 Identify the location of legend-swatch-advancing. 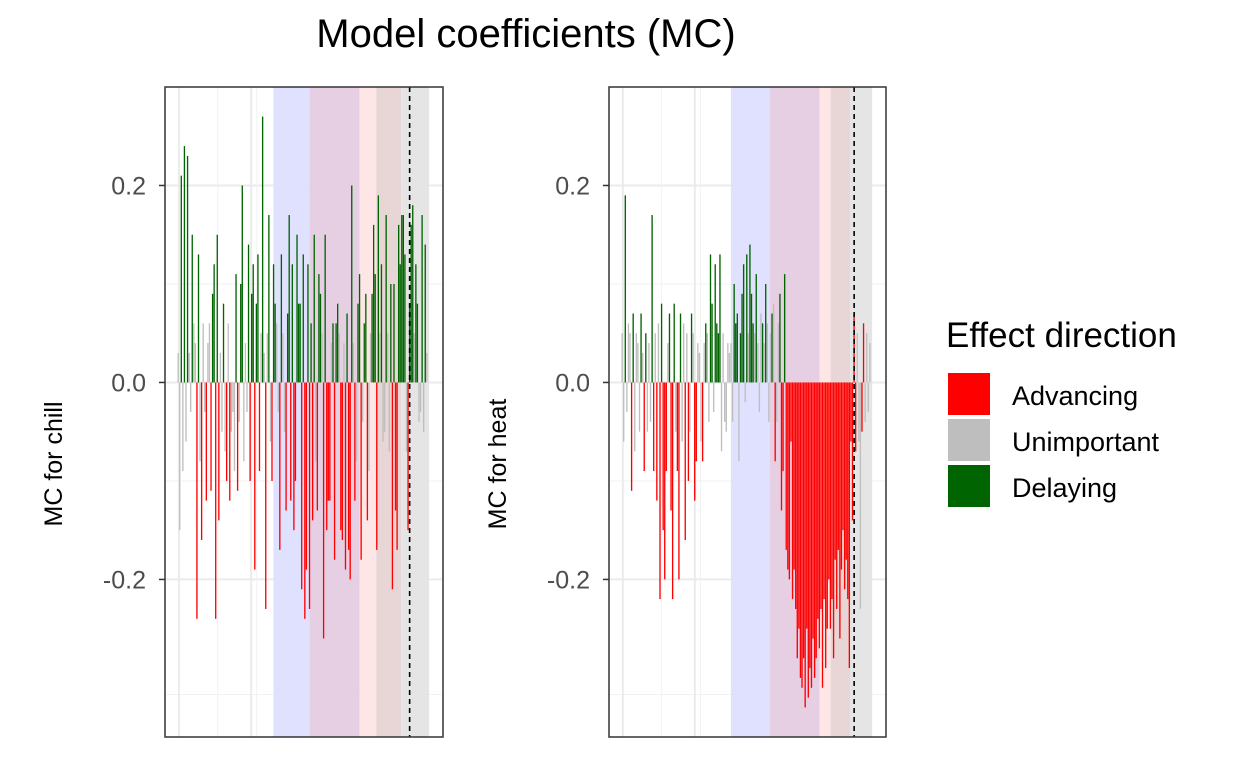
(969, 394).